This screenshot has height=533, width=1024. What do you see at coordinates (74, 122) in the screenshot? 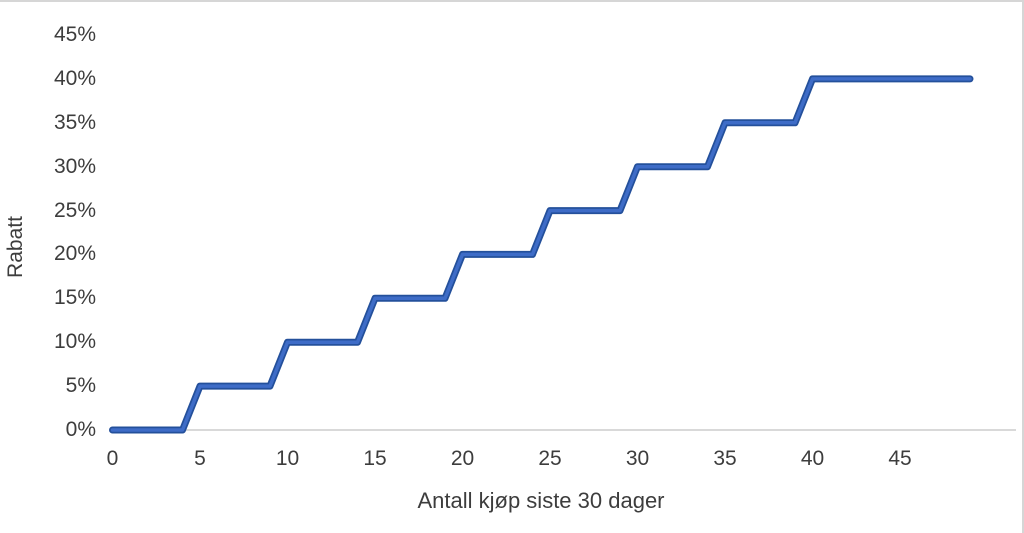
I see `y-tick-label: 35%` at bounding box center [74, 122].